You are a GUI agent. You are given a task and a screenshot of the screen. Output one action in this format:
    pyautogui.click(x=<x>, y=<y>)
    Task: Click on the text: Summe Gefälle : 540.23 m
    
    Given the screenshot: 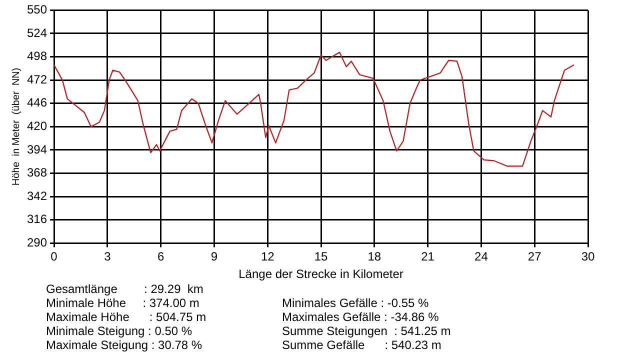 What is the action you would take?
    pyautogui.click(x=362, y=345)
    